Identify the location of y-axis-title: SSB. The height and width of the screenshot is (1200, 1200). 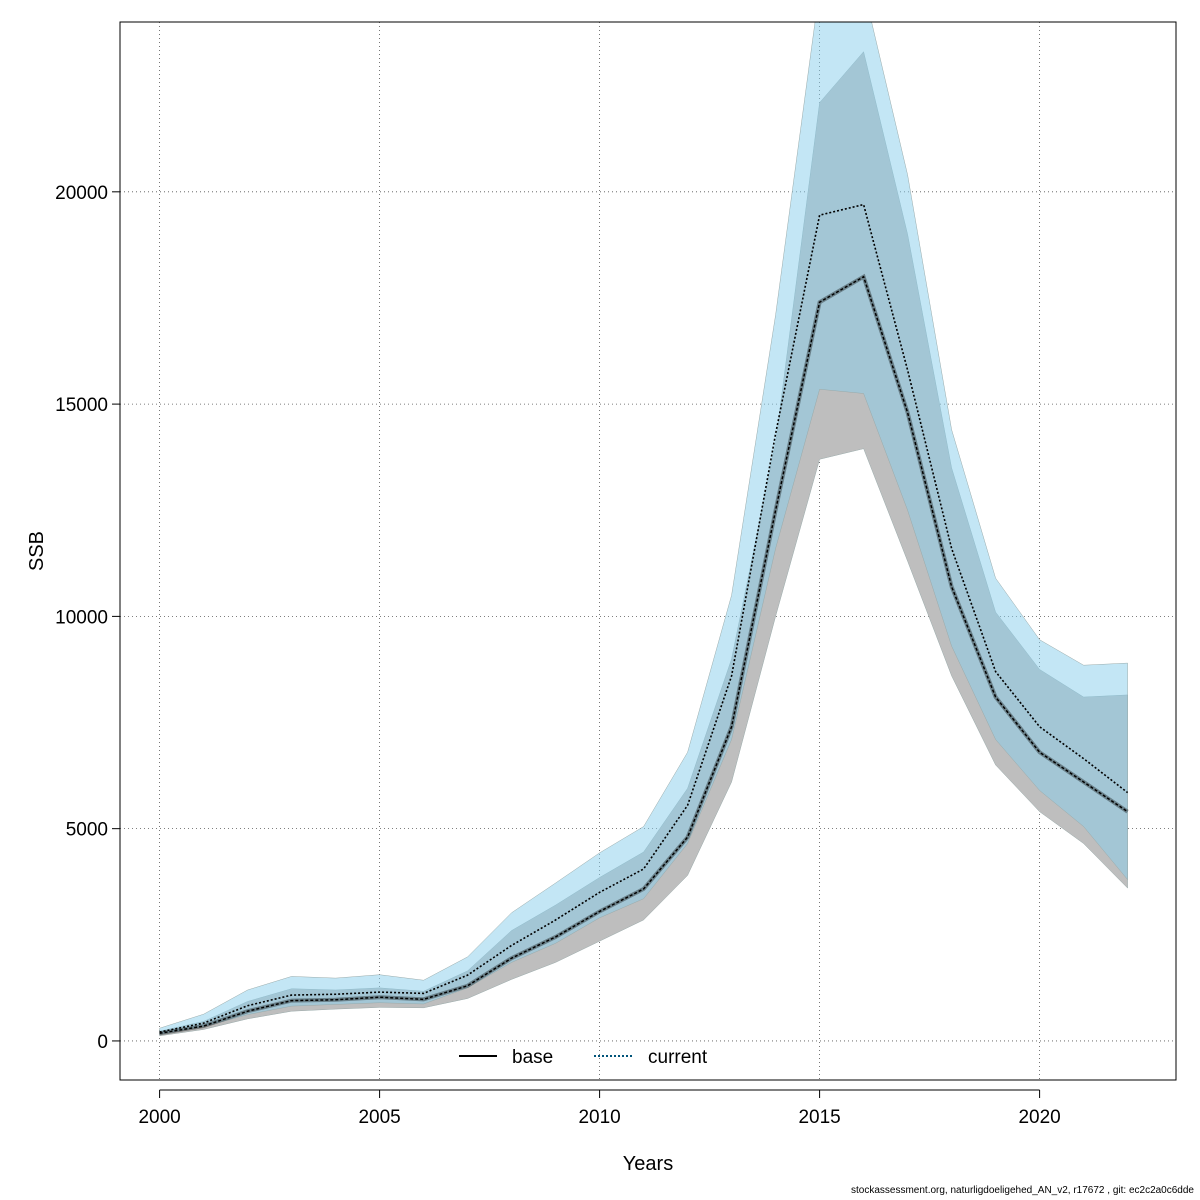
(37, 551).